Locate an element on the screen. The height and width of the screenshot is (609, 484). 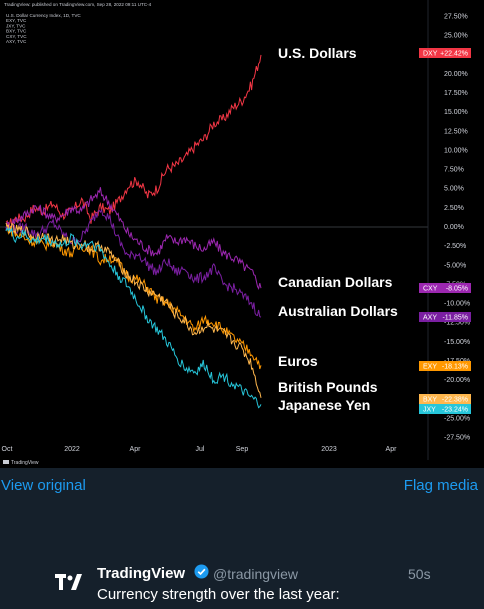
y-tick-label: -20.00% is located at coordinates (457, 380).